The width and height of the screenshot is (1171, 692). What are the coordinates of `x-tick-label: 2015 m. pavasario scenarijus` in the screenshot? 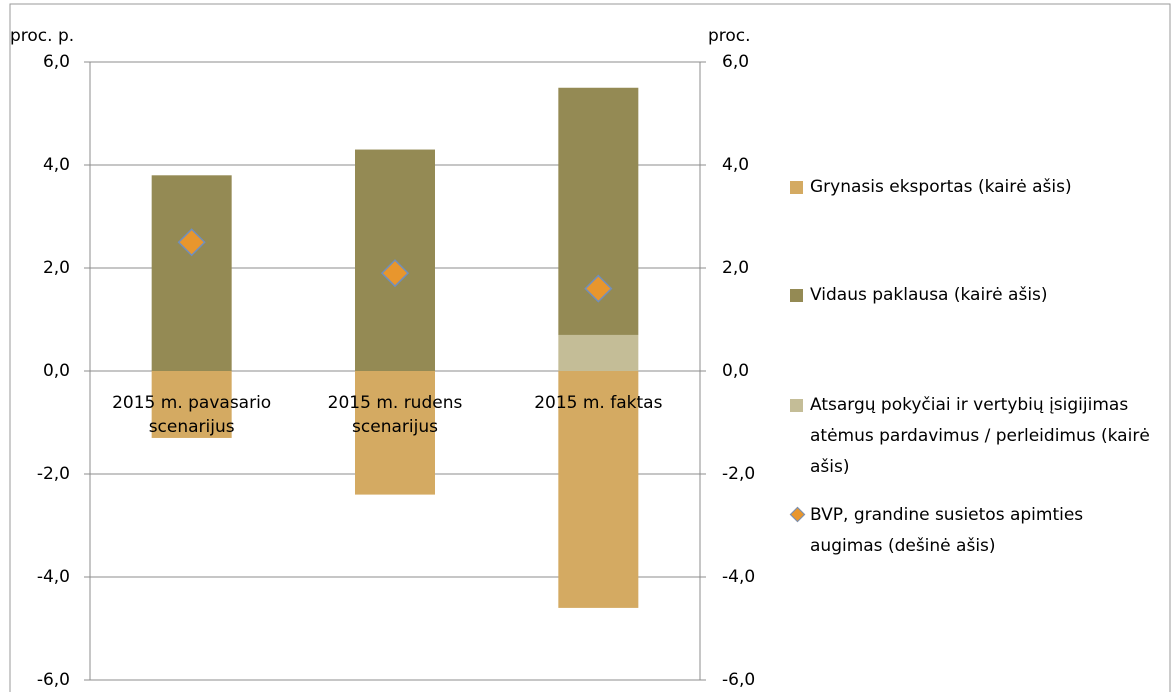 It's located at (192, 415).